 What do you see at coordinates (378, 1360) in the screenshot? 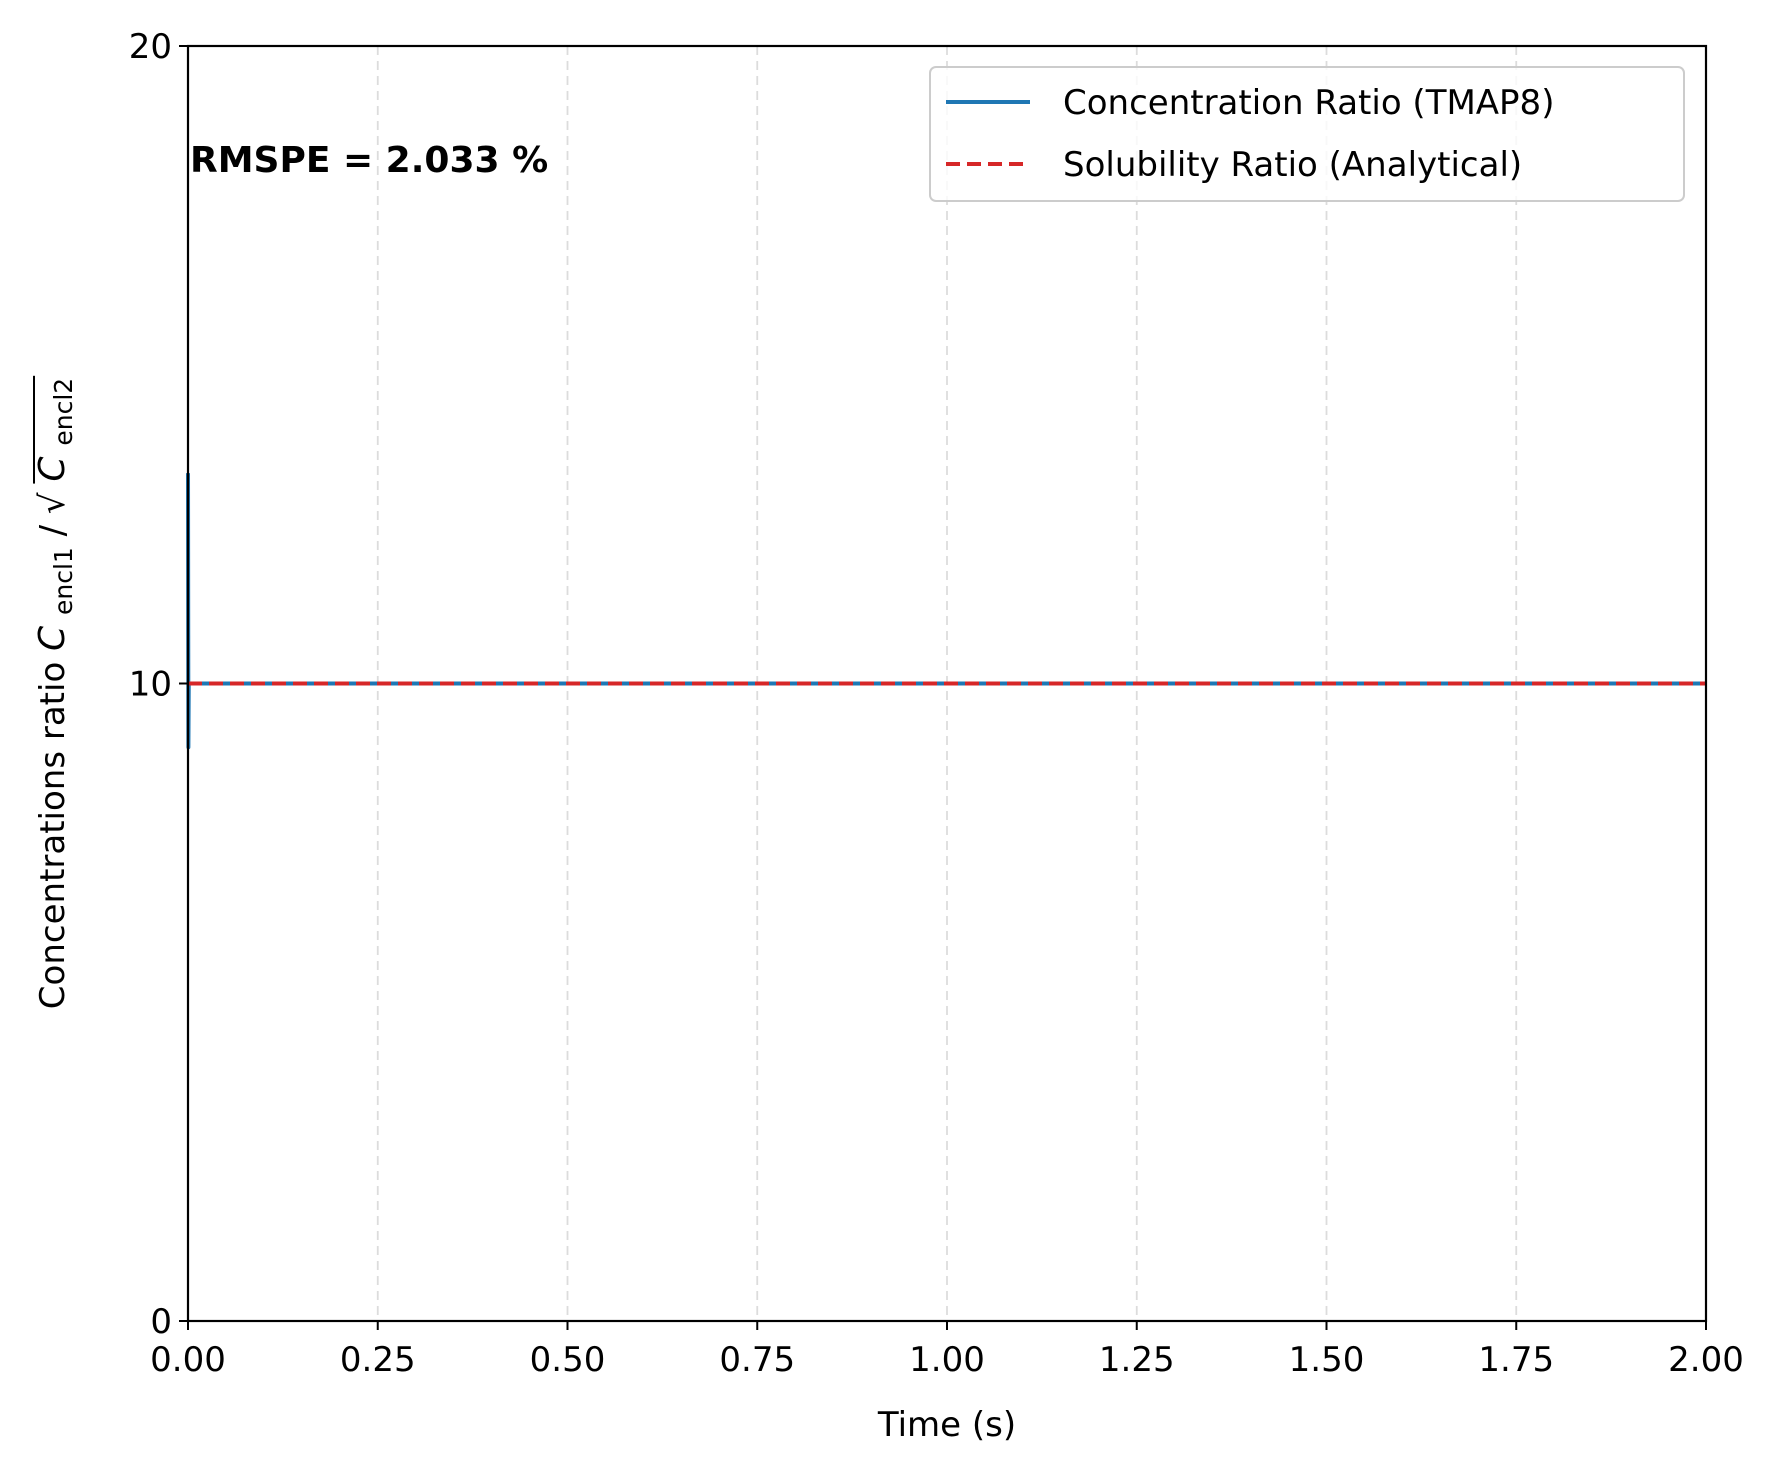
I see `x-tick-label: 0.25` at bounding box center [378, 1360].